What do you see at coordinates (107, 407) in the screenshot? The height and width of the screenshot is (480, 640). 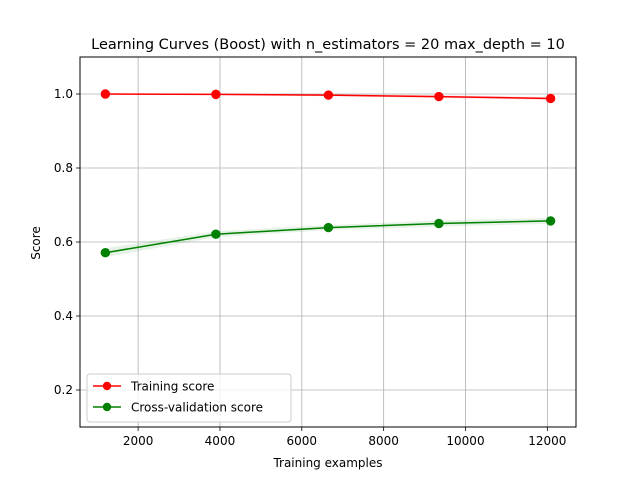 I see `legend-cross-validation-marker` at bounding box center [107, 407].